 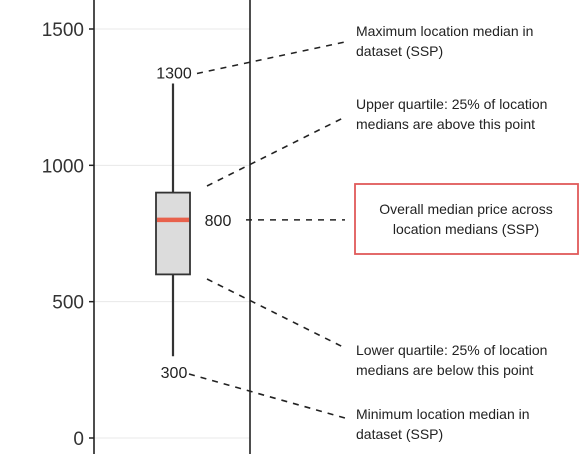 I want to click on y-tick-label: 500, so click(x=68, y=303).